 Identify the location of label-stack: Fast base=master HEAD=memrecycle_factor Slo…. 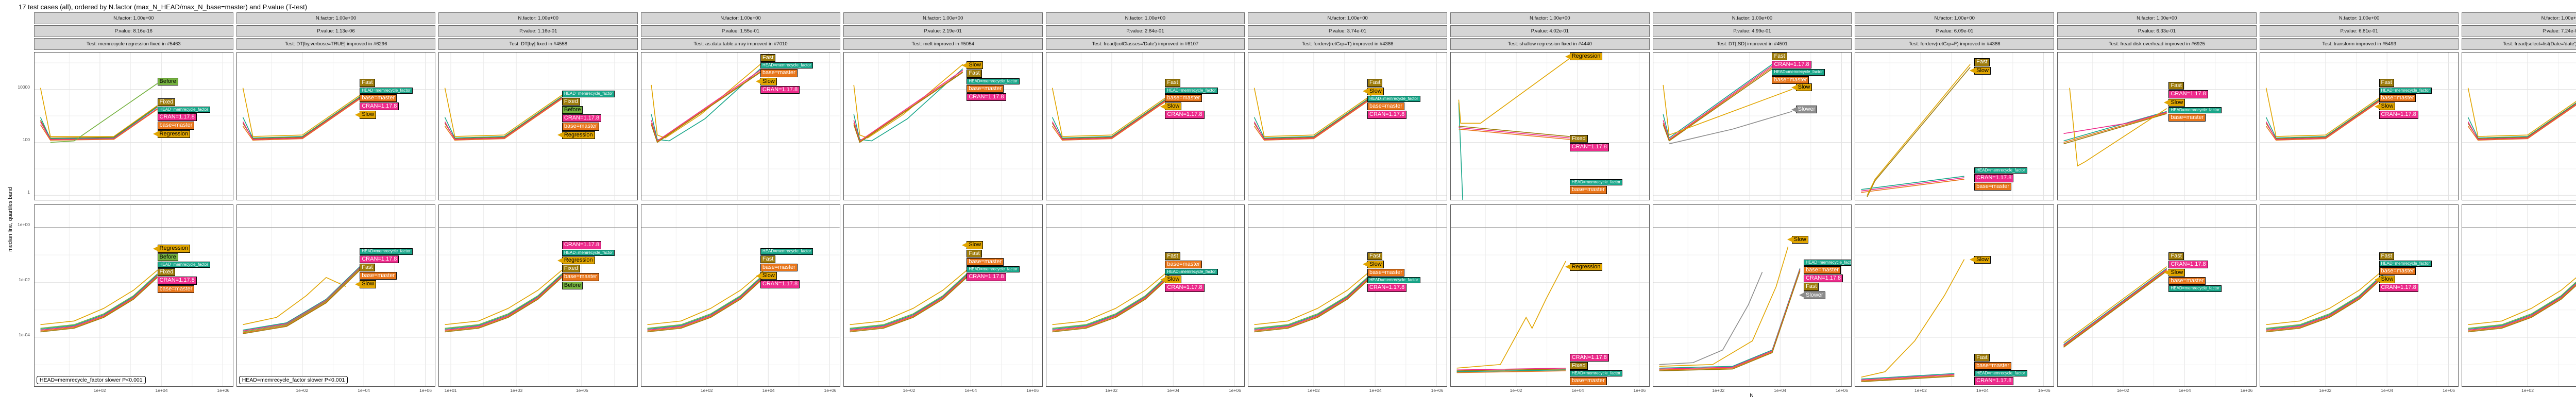
(1189, 273).